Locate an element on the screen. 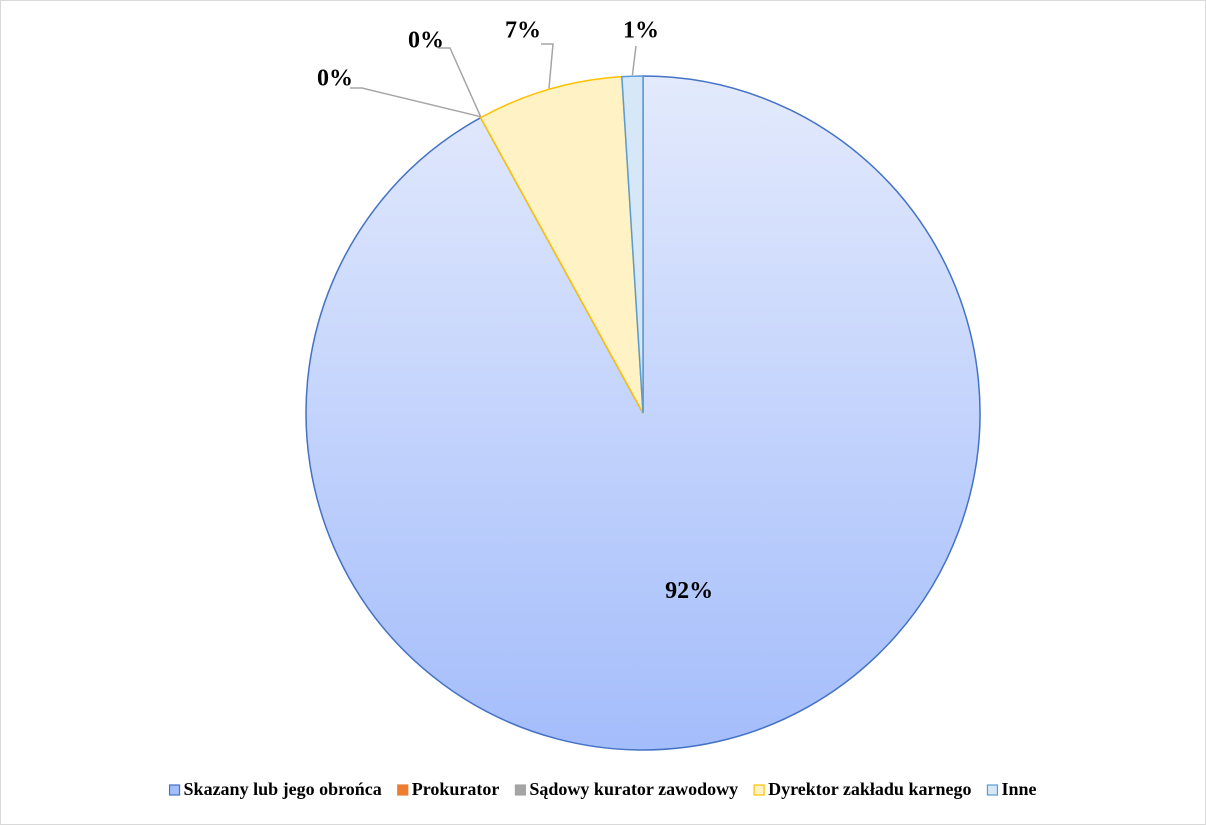 Image resolution: width=1206 pixels, height=825 pixels. legend-label: Prokurator is located at coordinates (456, 789).